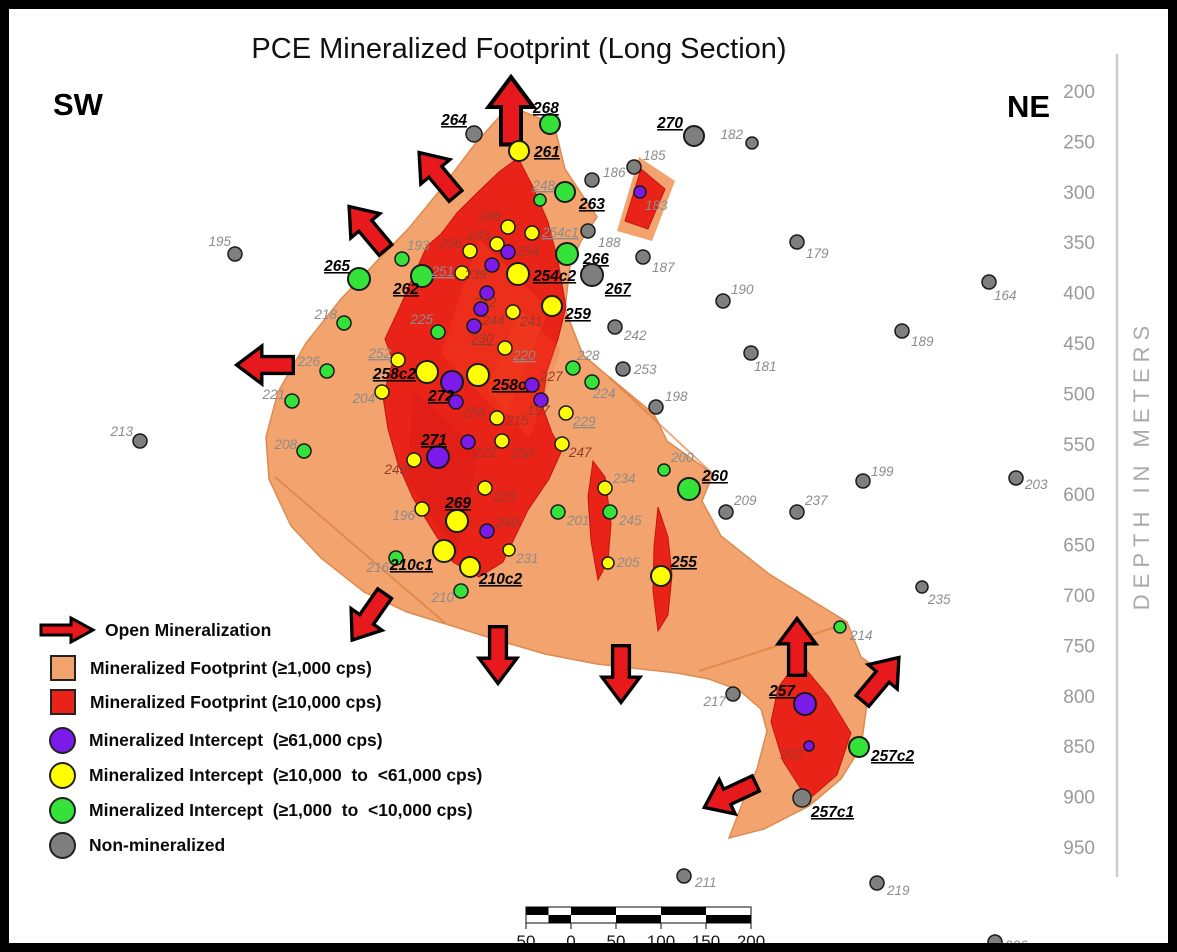 The height and width of the screenshot is (952, 1177). I want to click on point-label-210: 210, so click(442, 597).